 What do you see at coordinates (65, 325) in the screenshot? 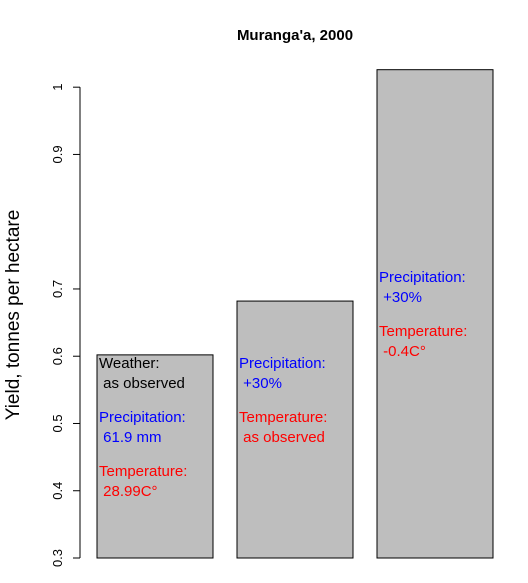
I see `y-axis: 0.3 0.4 0.5 0.6 0.7 0.9 1` at bounding box center [65, 325].